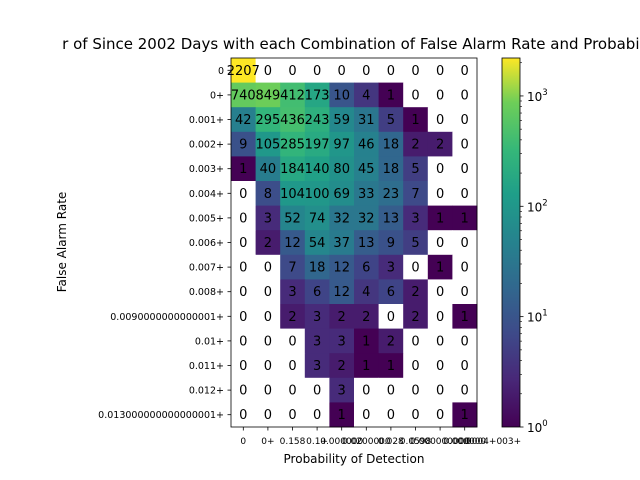 This screenshot has width=640, height=480. I want to click on y-tick-label: 0+, so click(217, 95).